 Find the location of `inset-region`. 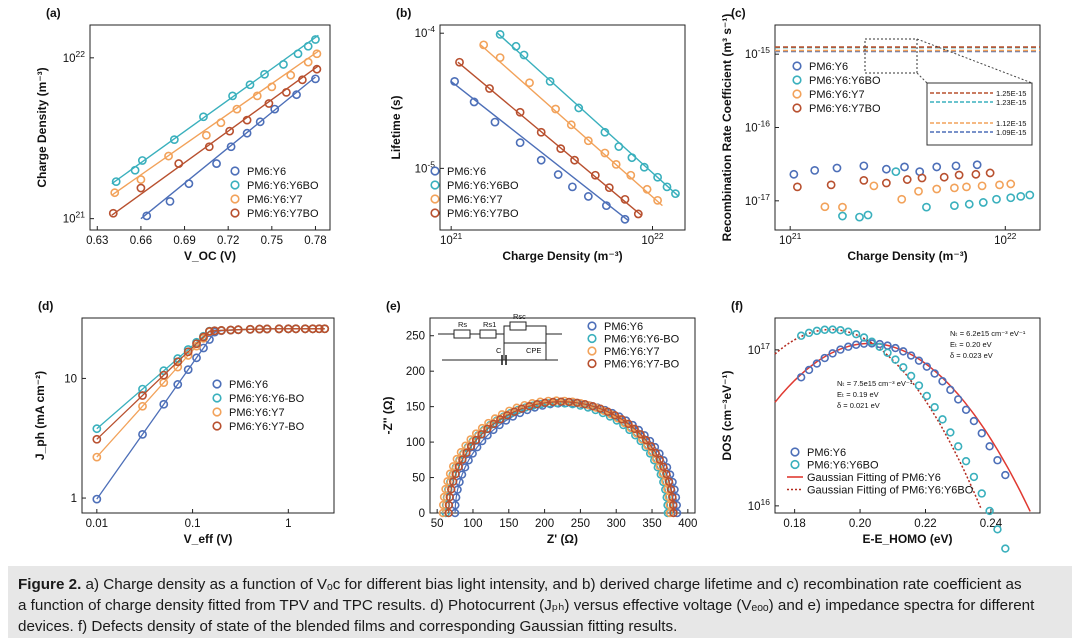

inset-region is located at coordinates (891, 56).